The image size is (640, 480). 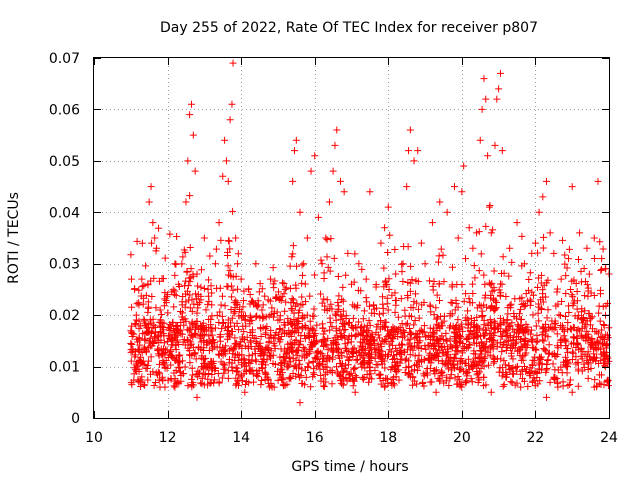 What do you see at coordinates (64, 316) in the screenshot?
I see `y-tick-label: 0.02` at bounding box center [64, 316].